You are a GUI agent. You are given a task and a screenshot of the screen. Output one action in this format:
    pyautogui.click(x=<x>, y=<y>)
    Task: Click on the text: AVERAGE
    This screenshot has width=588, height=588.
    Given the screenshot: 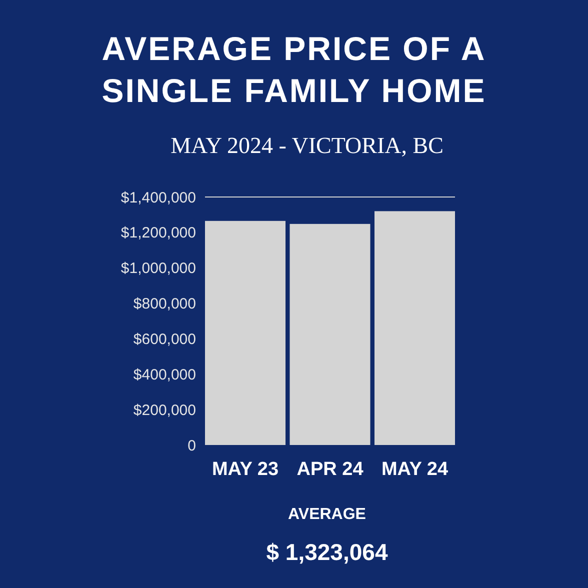 What is the action you would take?
    pyautogui.click(x=327, y=514)
    